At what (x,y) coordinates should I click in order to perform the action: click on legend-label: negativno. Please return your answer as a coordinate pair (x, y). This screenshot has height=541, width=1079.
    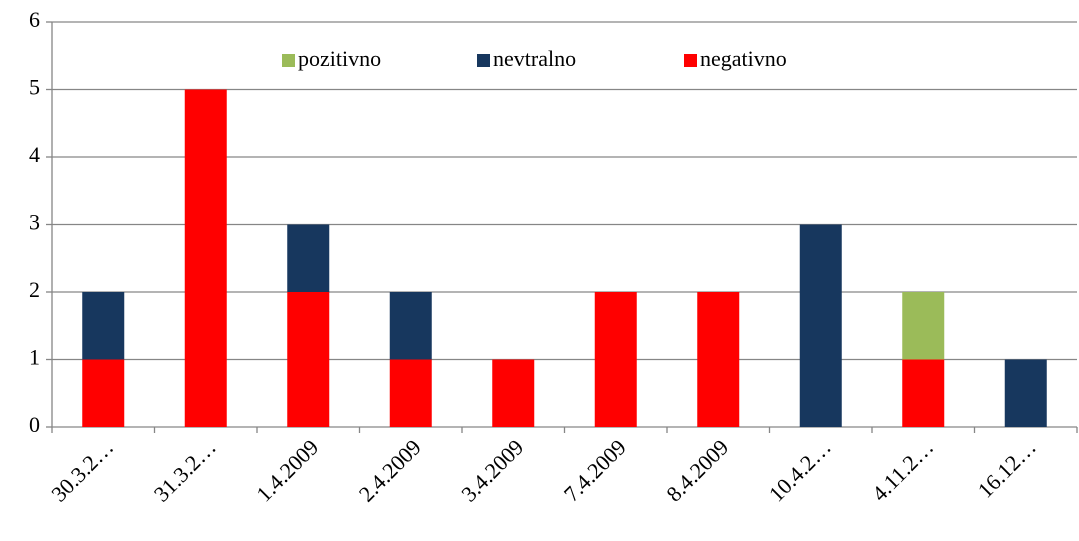
    Looking at the image, I should click on (743, 58).